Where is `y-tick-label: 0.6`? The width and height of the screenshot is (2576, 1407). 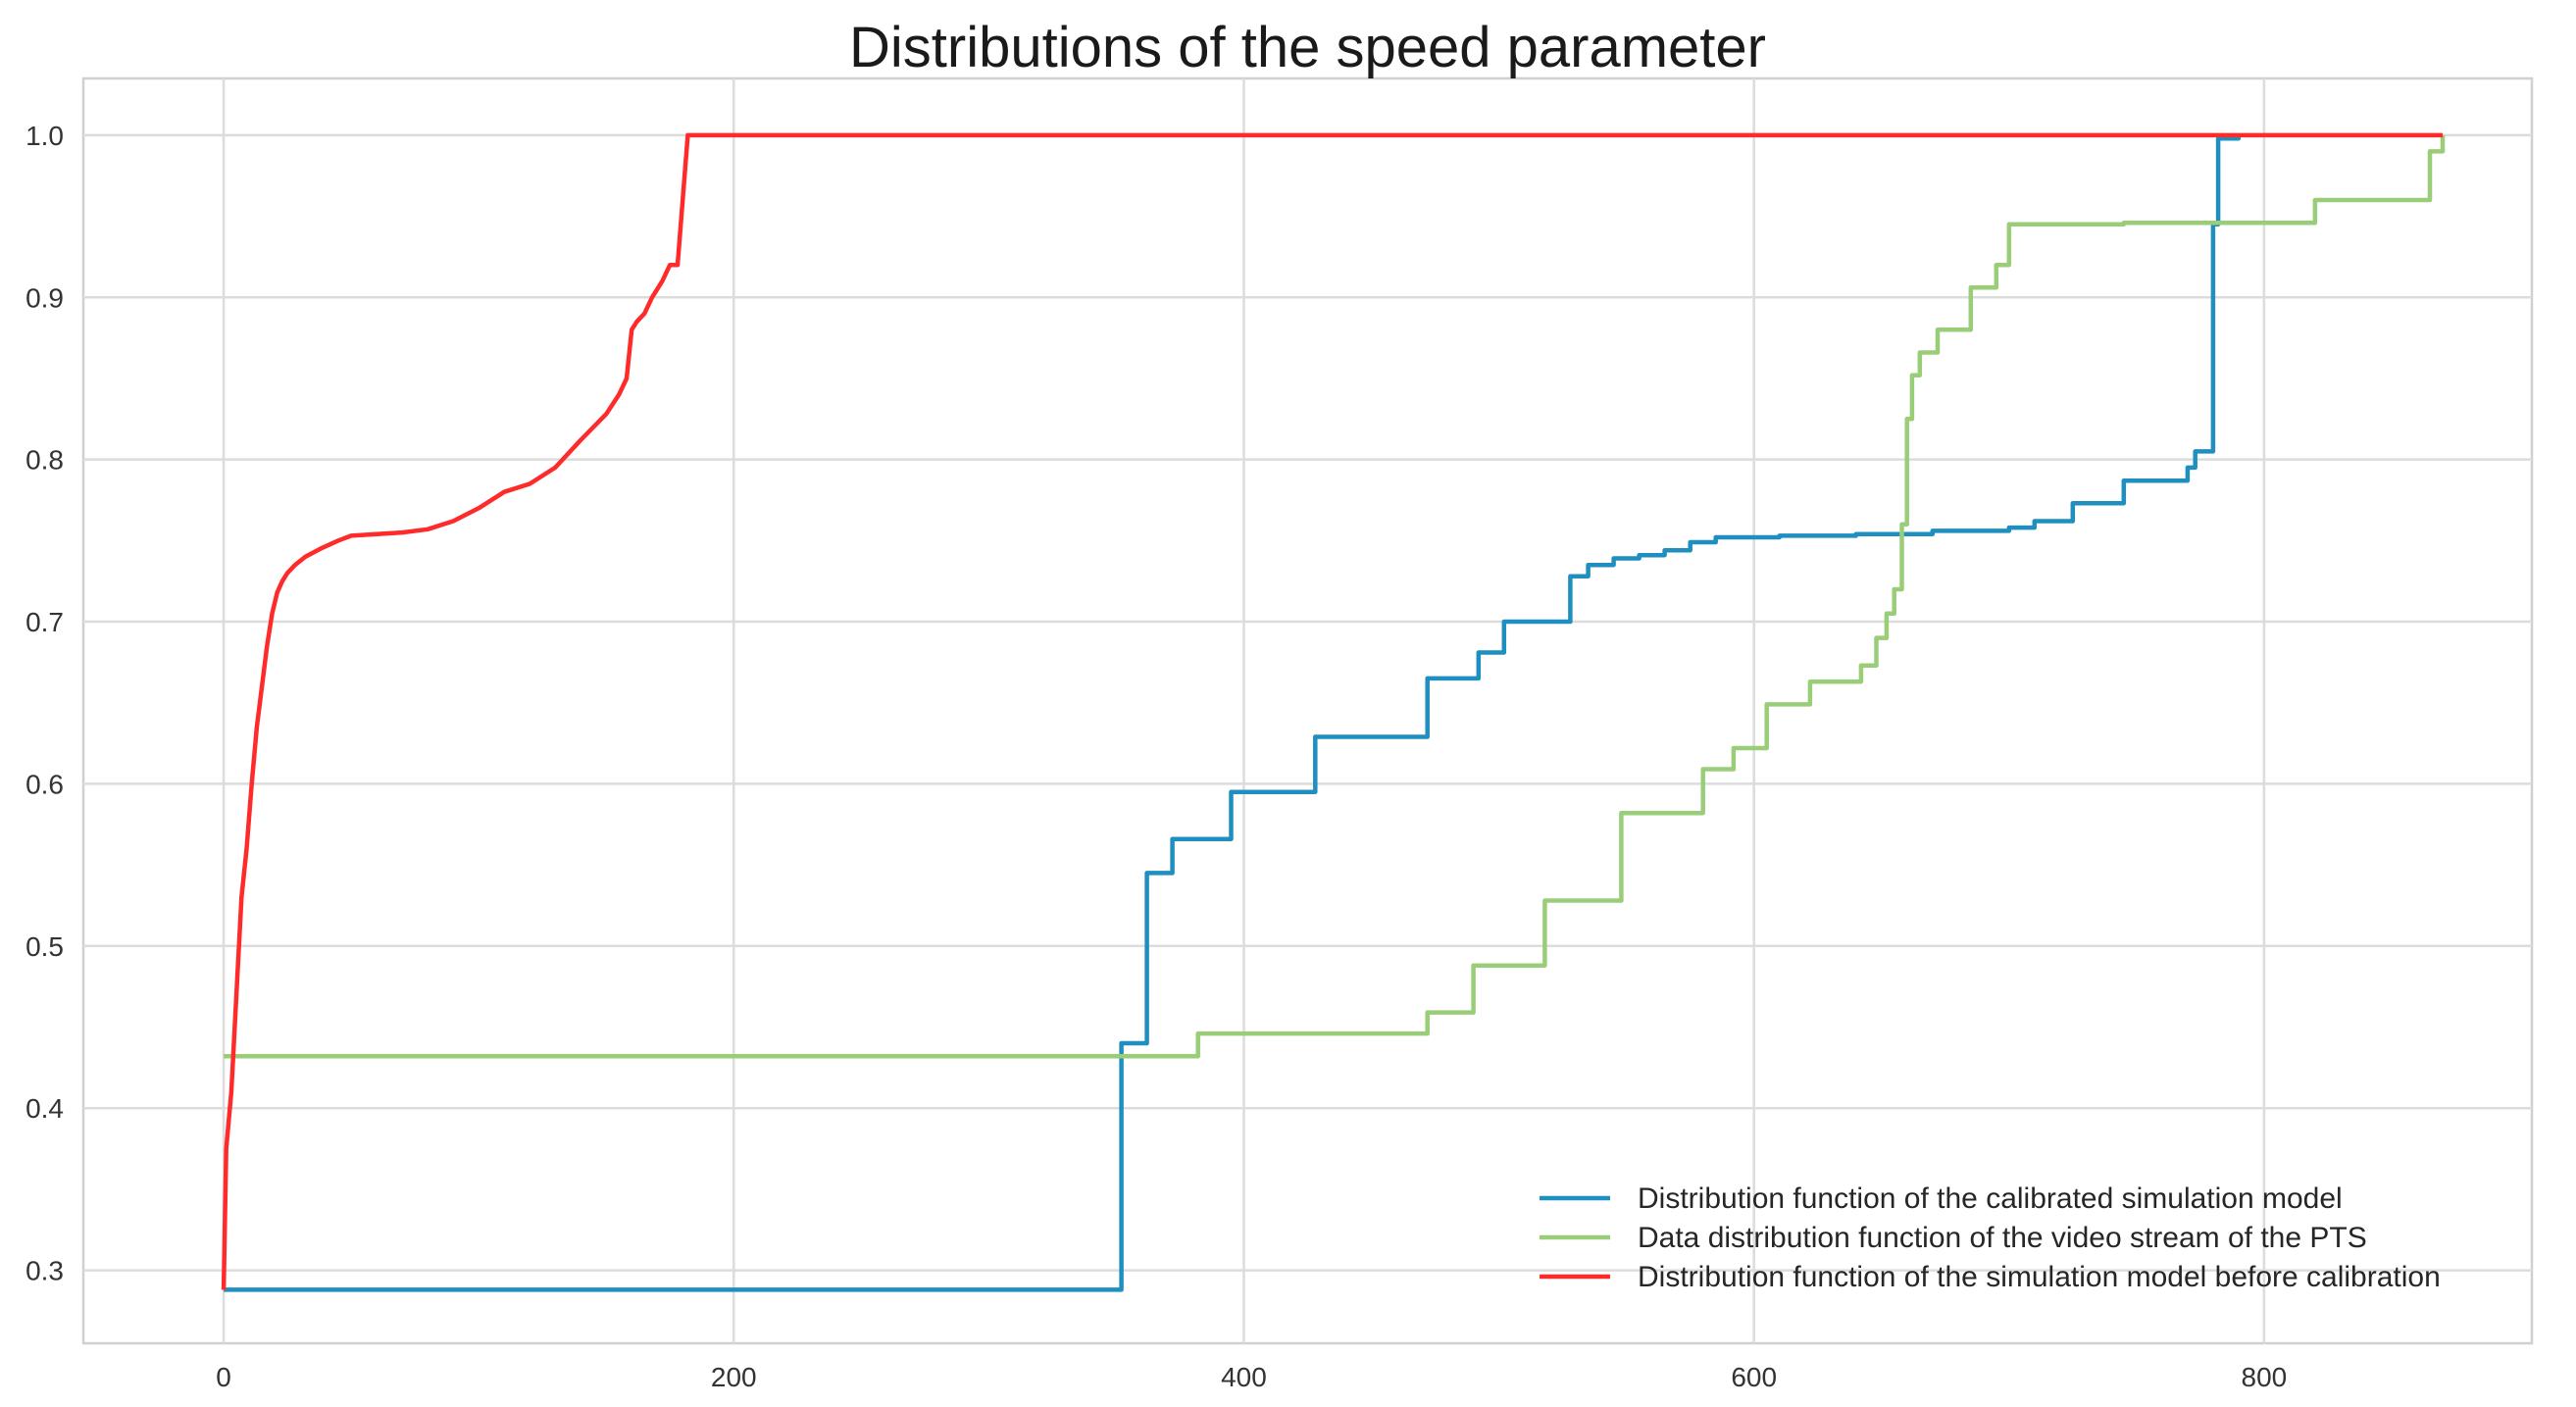
y-tick-label: 0.6 is located at coordinates (45, 784).